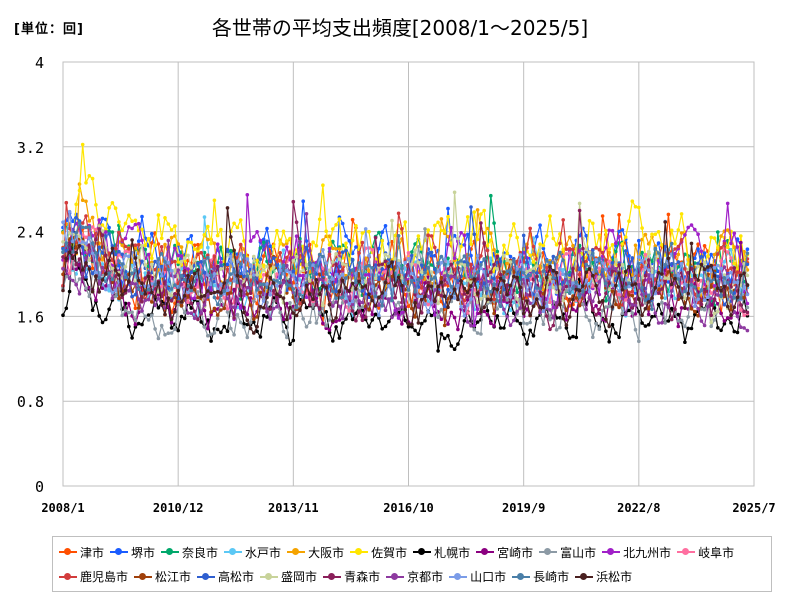  Describe the element at coordinates (389, 552) in the screenshot. I see `legend-label: 佐賀市` at that location.